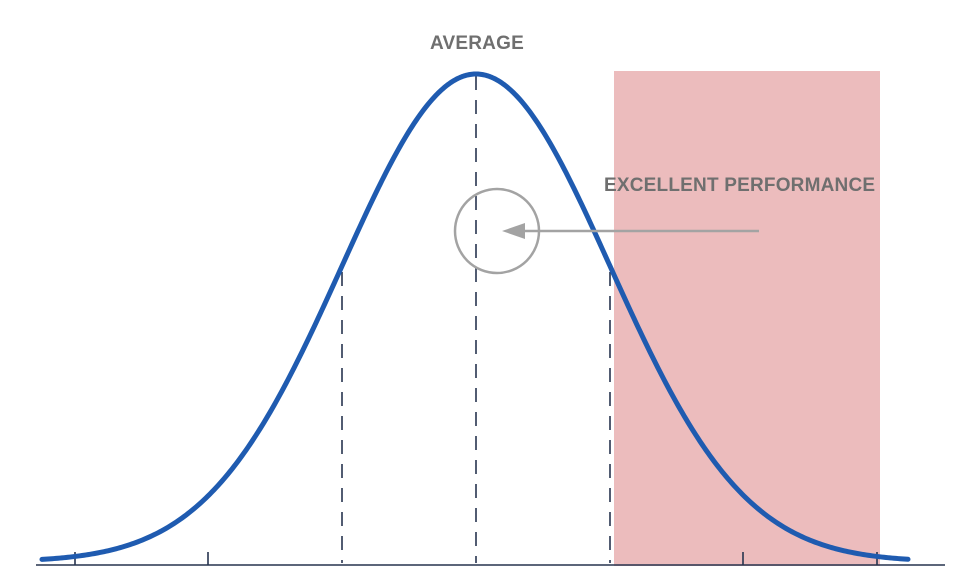 Image resolution: width=957 pixels, height=583 pixels. I want to click on average-label: AVERAGE, so click(477, 43).